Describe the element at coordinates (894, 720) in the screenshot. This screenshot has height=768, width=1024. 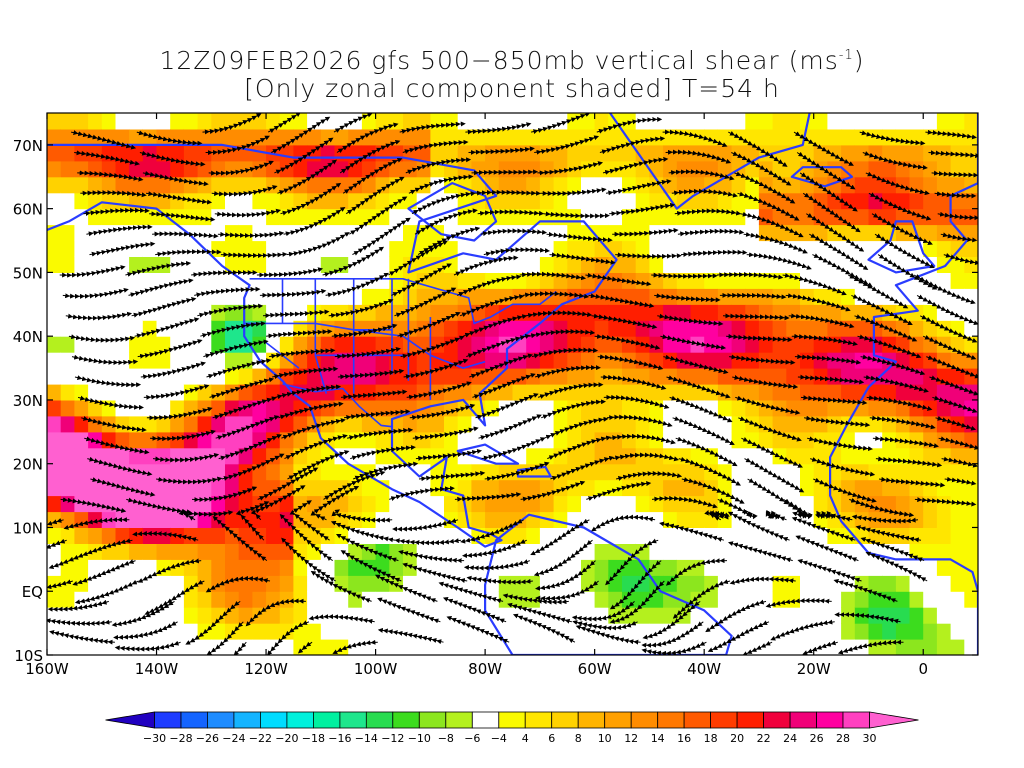
I see `colorbar-arrow-high` at that location.